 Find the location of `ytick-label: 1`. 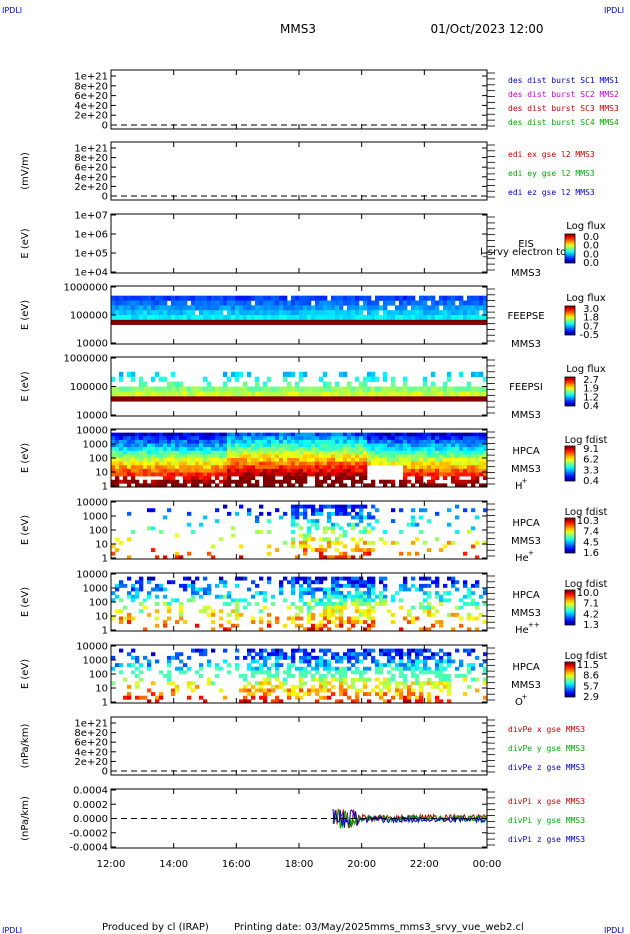

ytick-label: 1 is located at coordinates (105, 487).